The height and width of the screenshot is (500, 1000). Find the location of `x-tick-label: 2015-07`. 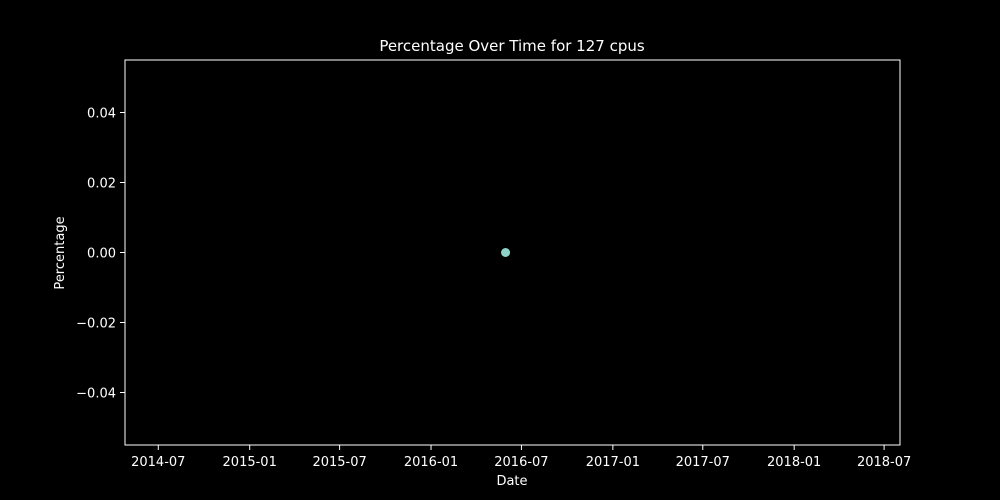

x-tick-label: 2015-07 is located at coordinates (339, 462).